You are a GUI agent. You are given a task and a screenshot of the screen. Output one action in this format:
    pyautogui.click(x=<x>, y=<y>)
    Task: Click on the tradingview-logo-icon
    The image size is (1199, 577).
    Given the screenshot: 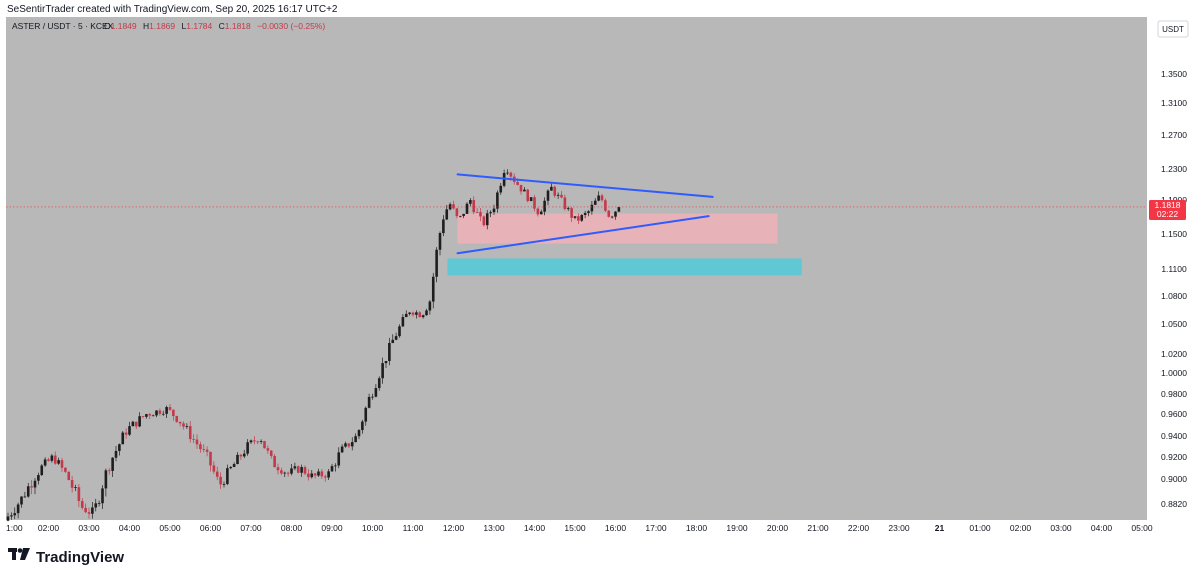 What is the action you would take?
    pyautogui.click(x=19, y=557)
    